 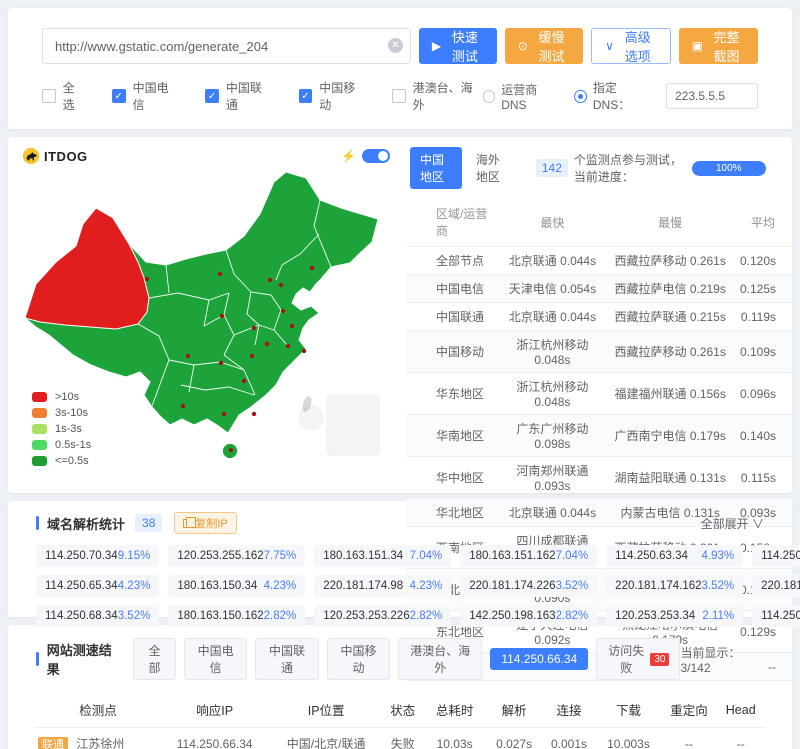 What do you see at coordinates (154, 659) in the screenshot?
I see `result-filter: 全部` at bounding box center [154, 659].